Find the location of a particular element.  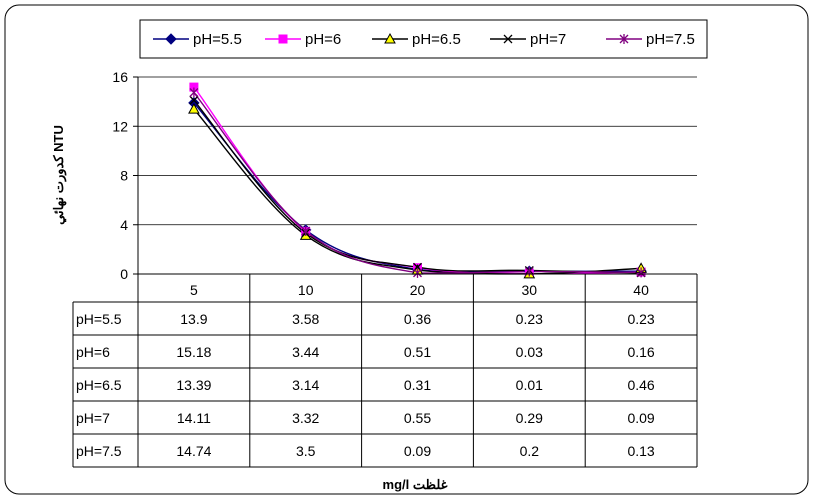

y-tick-label: 12 is located at coordinates (120, 126).